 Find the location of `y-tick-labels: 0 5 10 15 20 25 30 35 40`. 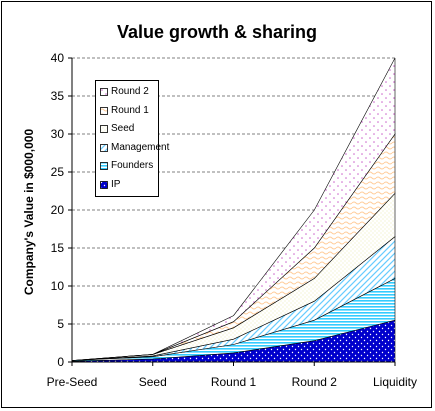

y-tick-labels: 0 5 10 15 20 25 30 35 40 is located at coordinates (58, 210).